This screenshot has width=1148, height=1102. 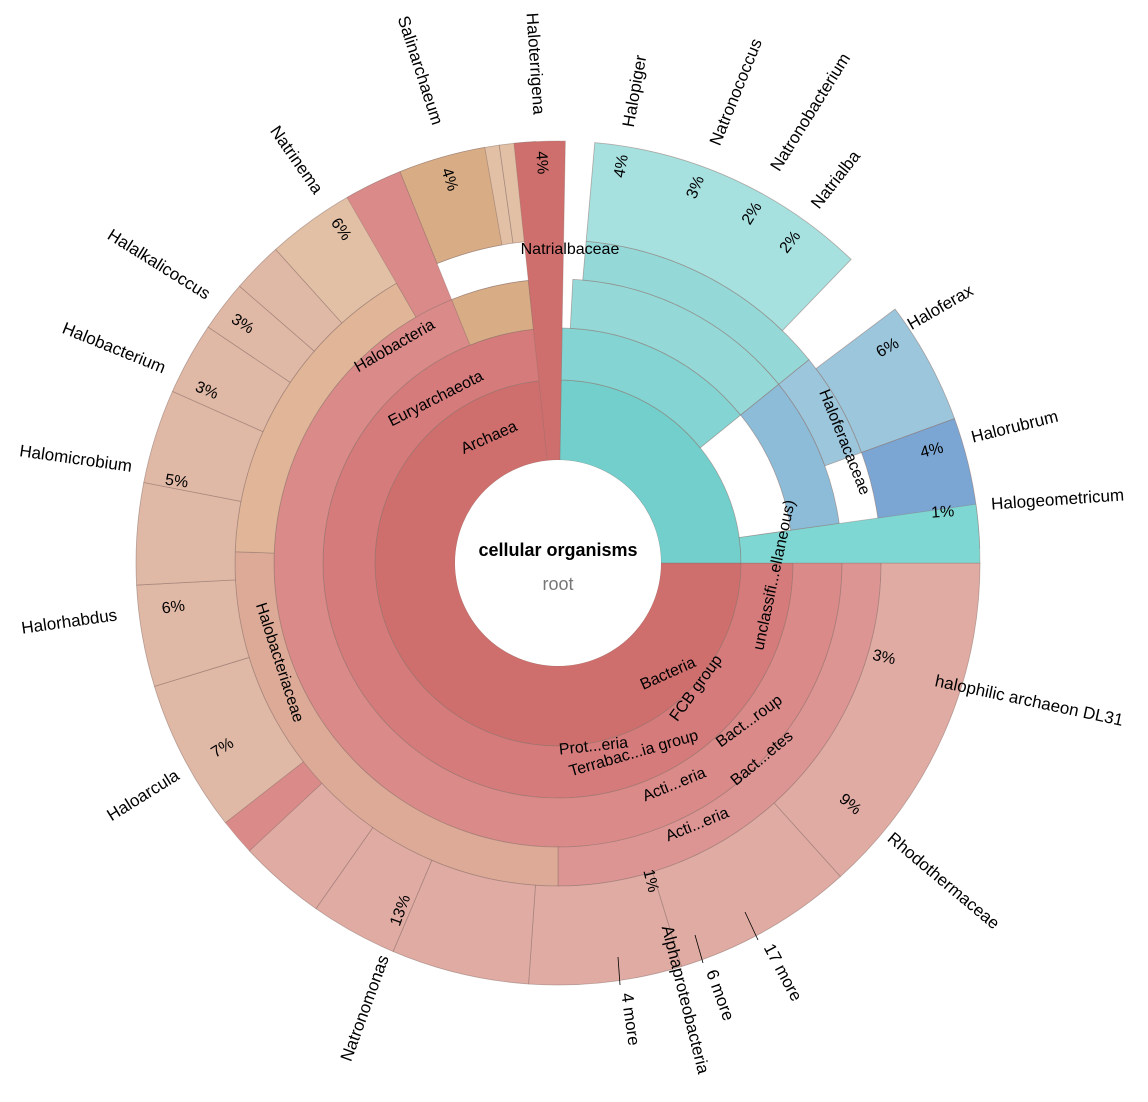 What do you see at coordinates (451, 205) in the screenshot?
I see `segment-halophilic` at bounding box center [451, 205].